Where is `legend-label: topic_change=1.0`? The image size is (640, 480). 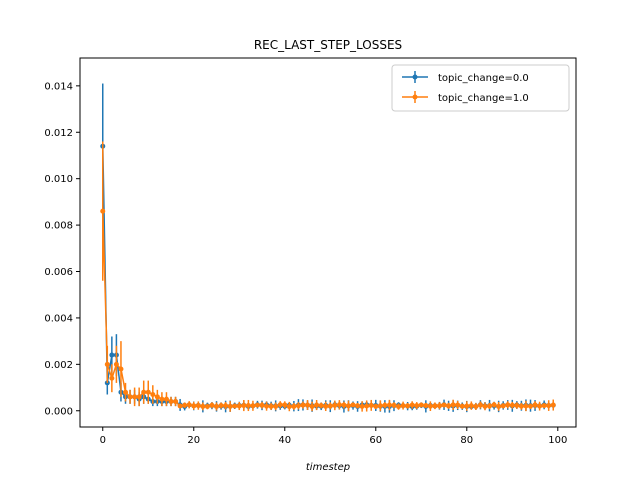
legend-label: topic_change=1.0 is located at coordinates (483, 98).